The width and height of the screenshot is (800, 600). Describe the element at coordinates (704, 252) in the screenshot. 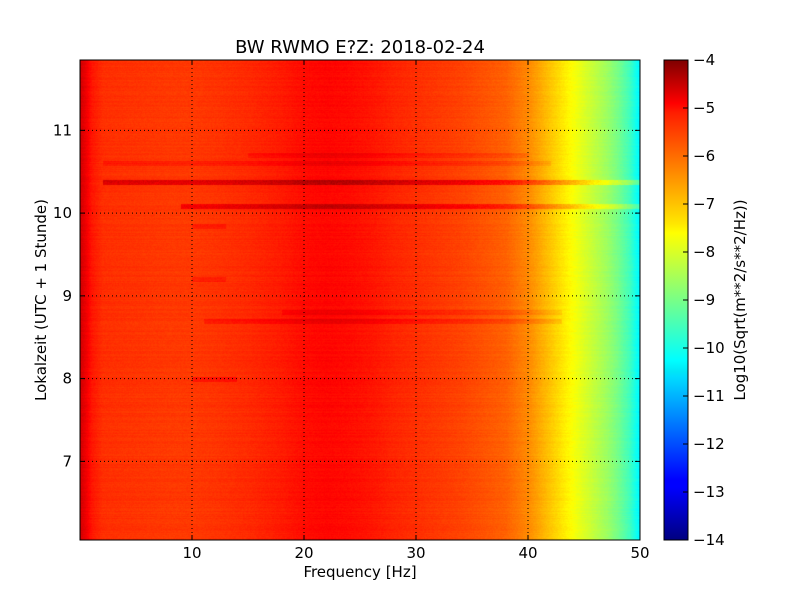

I see `colorbar-tick-label: −8` at that location.